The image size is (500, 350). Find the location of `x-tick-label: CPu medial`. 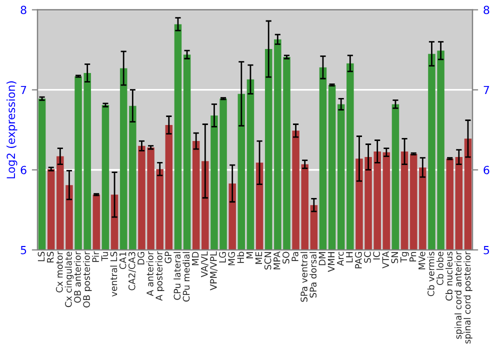

x-tick-label: CPu medial is located at coordinates (186, 277).